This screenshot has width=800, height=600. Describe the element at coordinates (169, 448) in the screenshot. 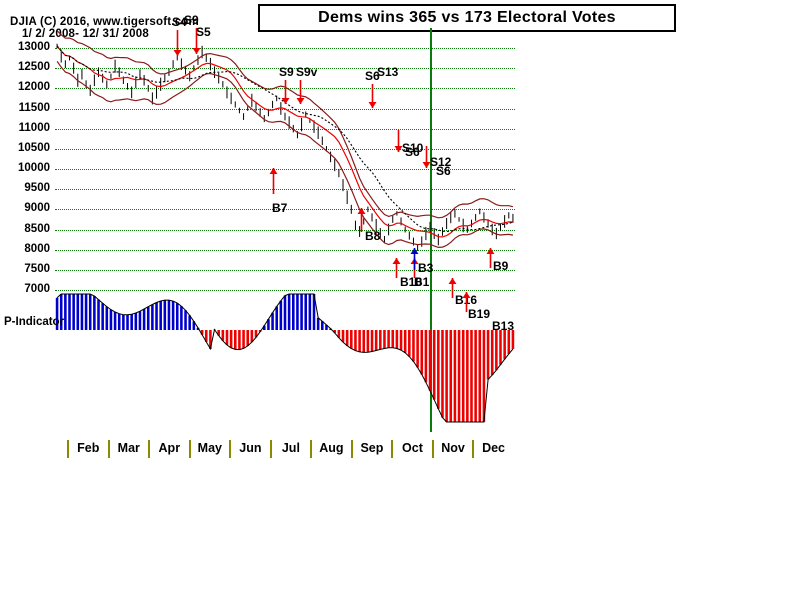

I see `month-label-apr: Apr` at that location.